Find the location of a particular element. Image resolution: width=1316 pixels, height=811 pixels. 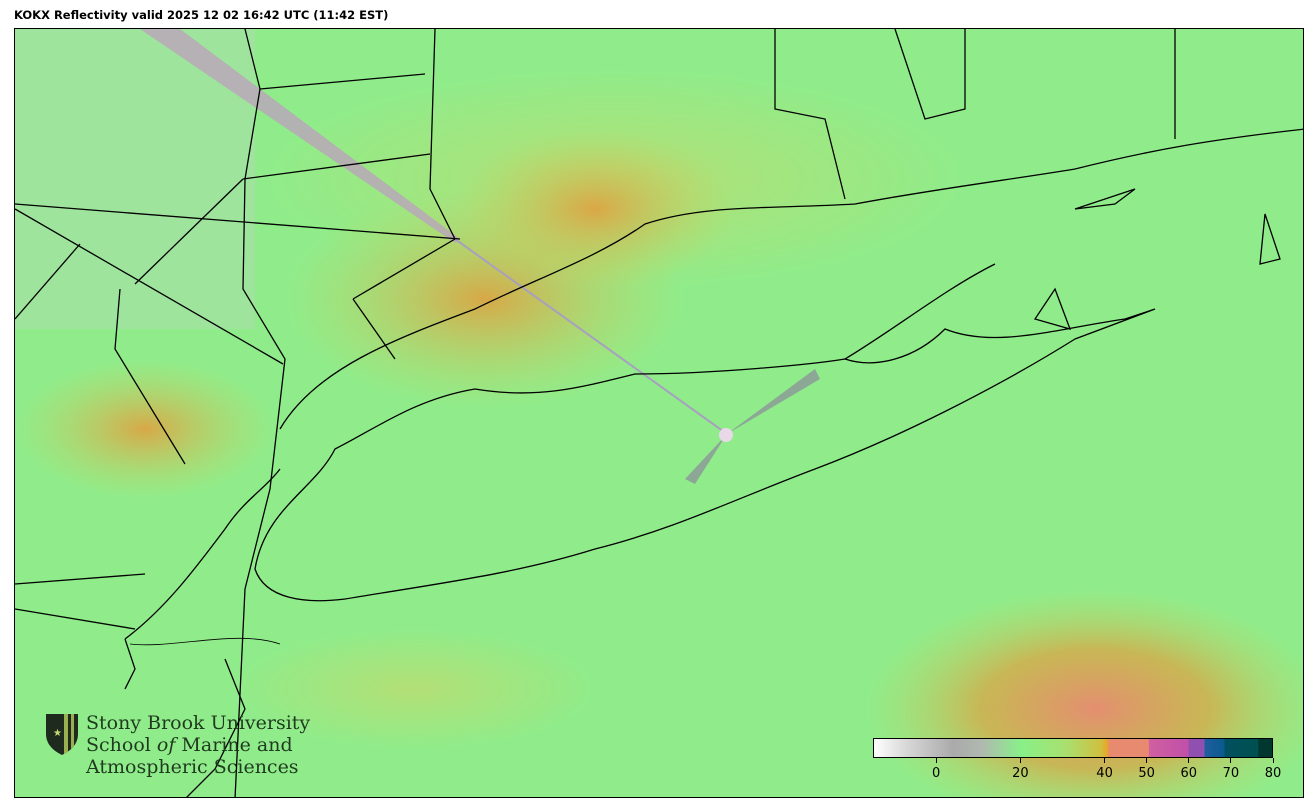

sbu-shield-icon: ★ is located at coordinates (62, 734).